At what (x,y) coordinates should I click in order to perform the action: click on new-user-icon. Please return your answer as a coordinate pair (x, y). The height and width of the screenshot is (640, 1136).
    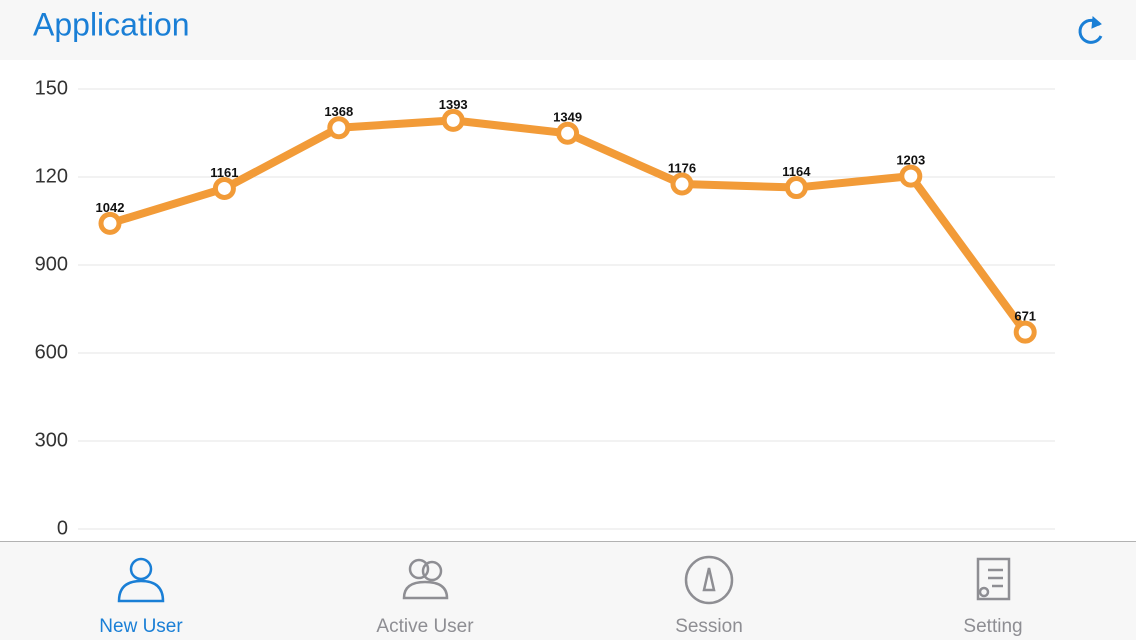
    Looking at the image, I should click on (141, 580).